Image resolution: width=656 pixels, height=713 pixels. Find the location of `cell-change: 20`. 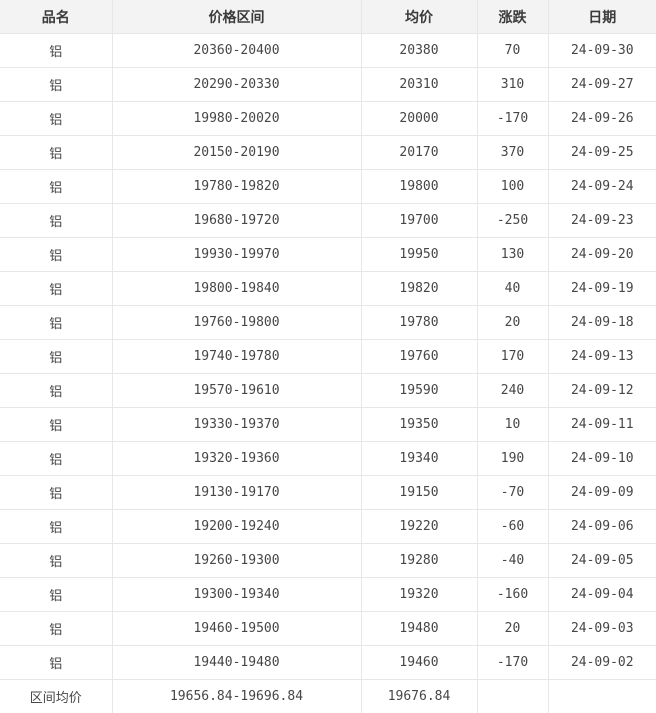

cell-change: 20 is located at coordinates (512, 323).